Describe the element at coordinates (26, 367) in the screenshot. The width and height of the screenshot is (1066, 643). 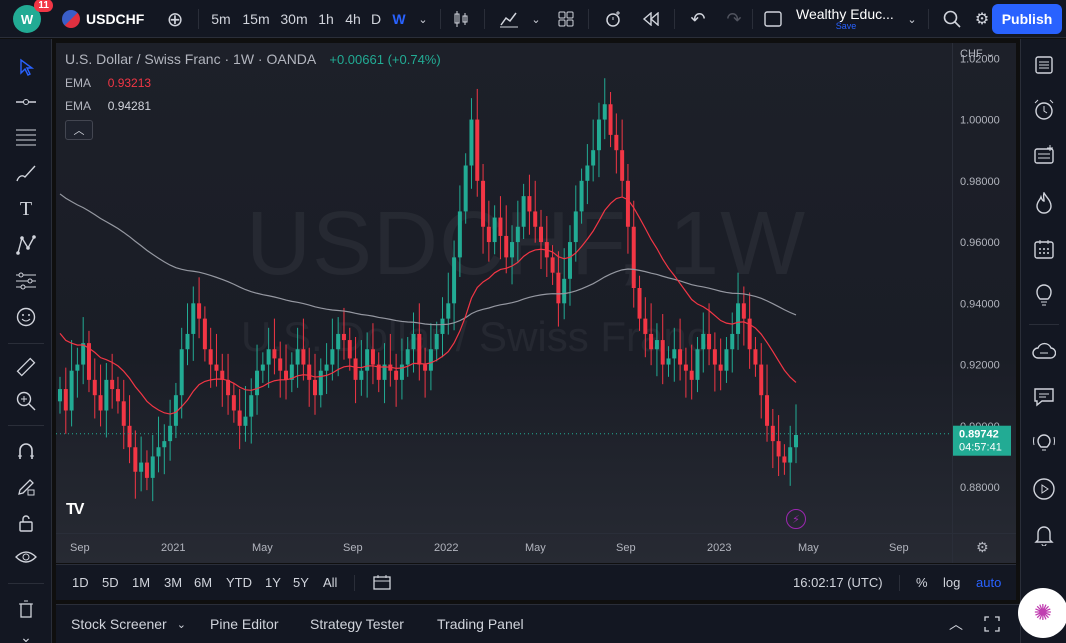
I see `ruler-icon` at that location.